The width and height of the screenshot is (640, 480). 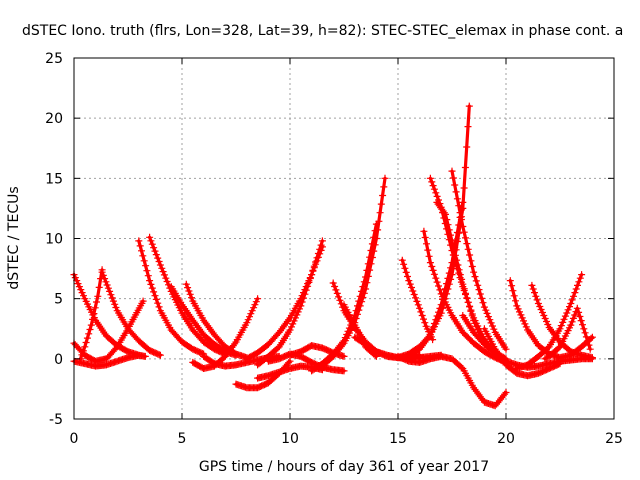 I want to click on y-tick-label: 25, so click(x=54, y=59).